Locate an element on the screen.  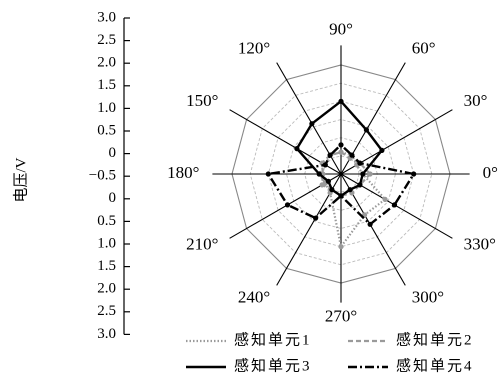
legend-label: 感知单元4 is located at coordinates (435, 365).